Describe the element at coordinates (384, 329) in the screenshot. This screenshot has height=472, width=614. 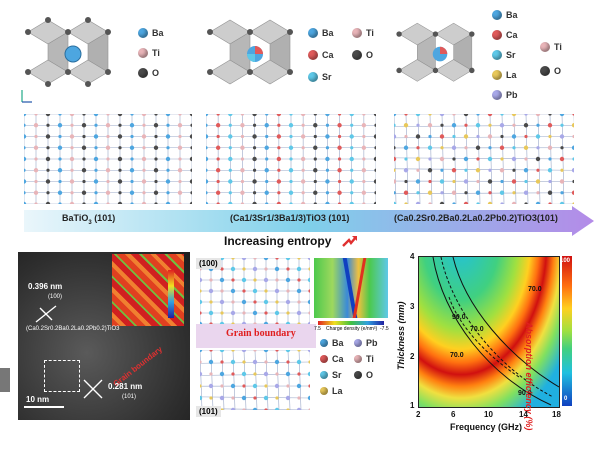
I see `charge-max: -7.5` at that location.